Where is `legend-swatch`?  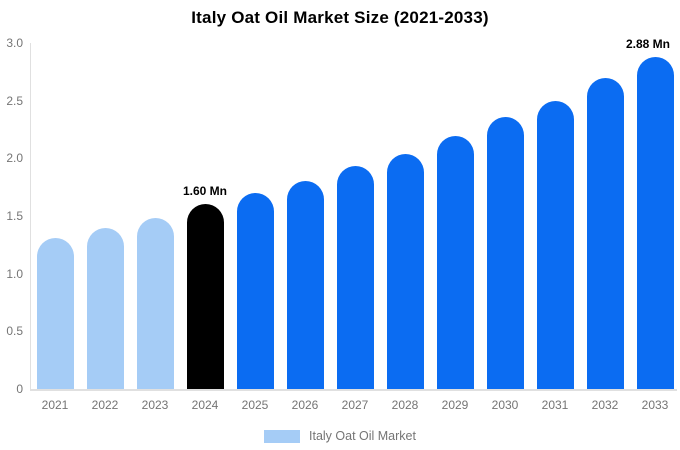 legend-swatch is located at coordinates (282, 436).